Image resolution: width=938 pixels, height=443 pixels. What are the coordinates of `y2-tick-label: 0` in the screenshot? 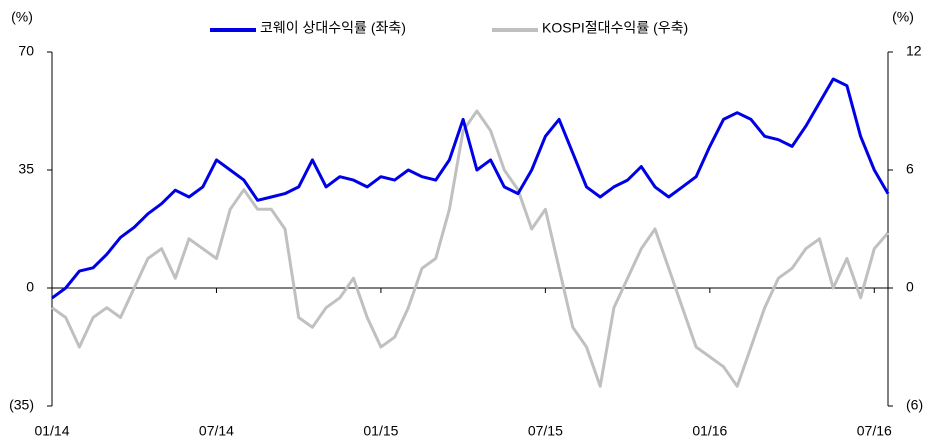 It's located at (910, 287).